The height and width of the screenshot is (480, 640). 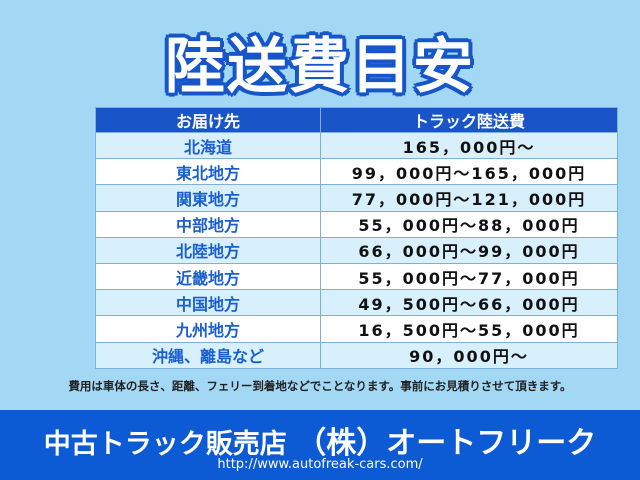 What do you see at coordinates (208, 250) in the screenshot?
I see `region-cell: 北陸地方` at bounding box center [208, 250].